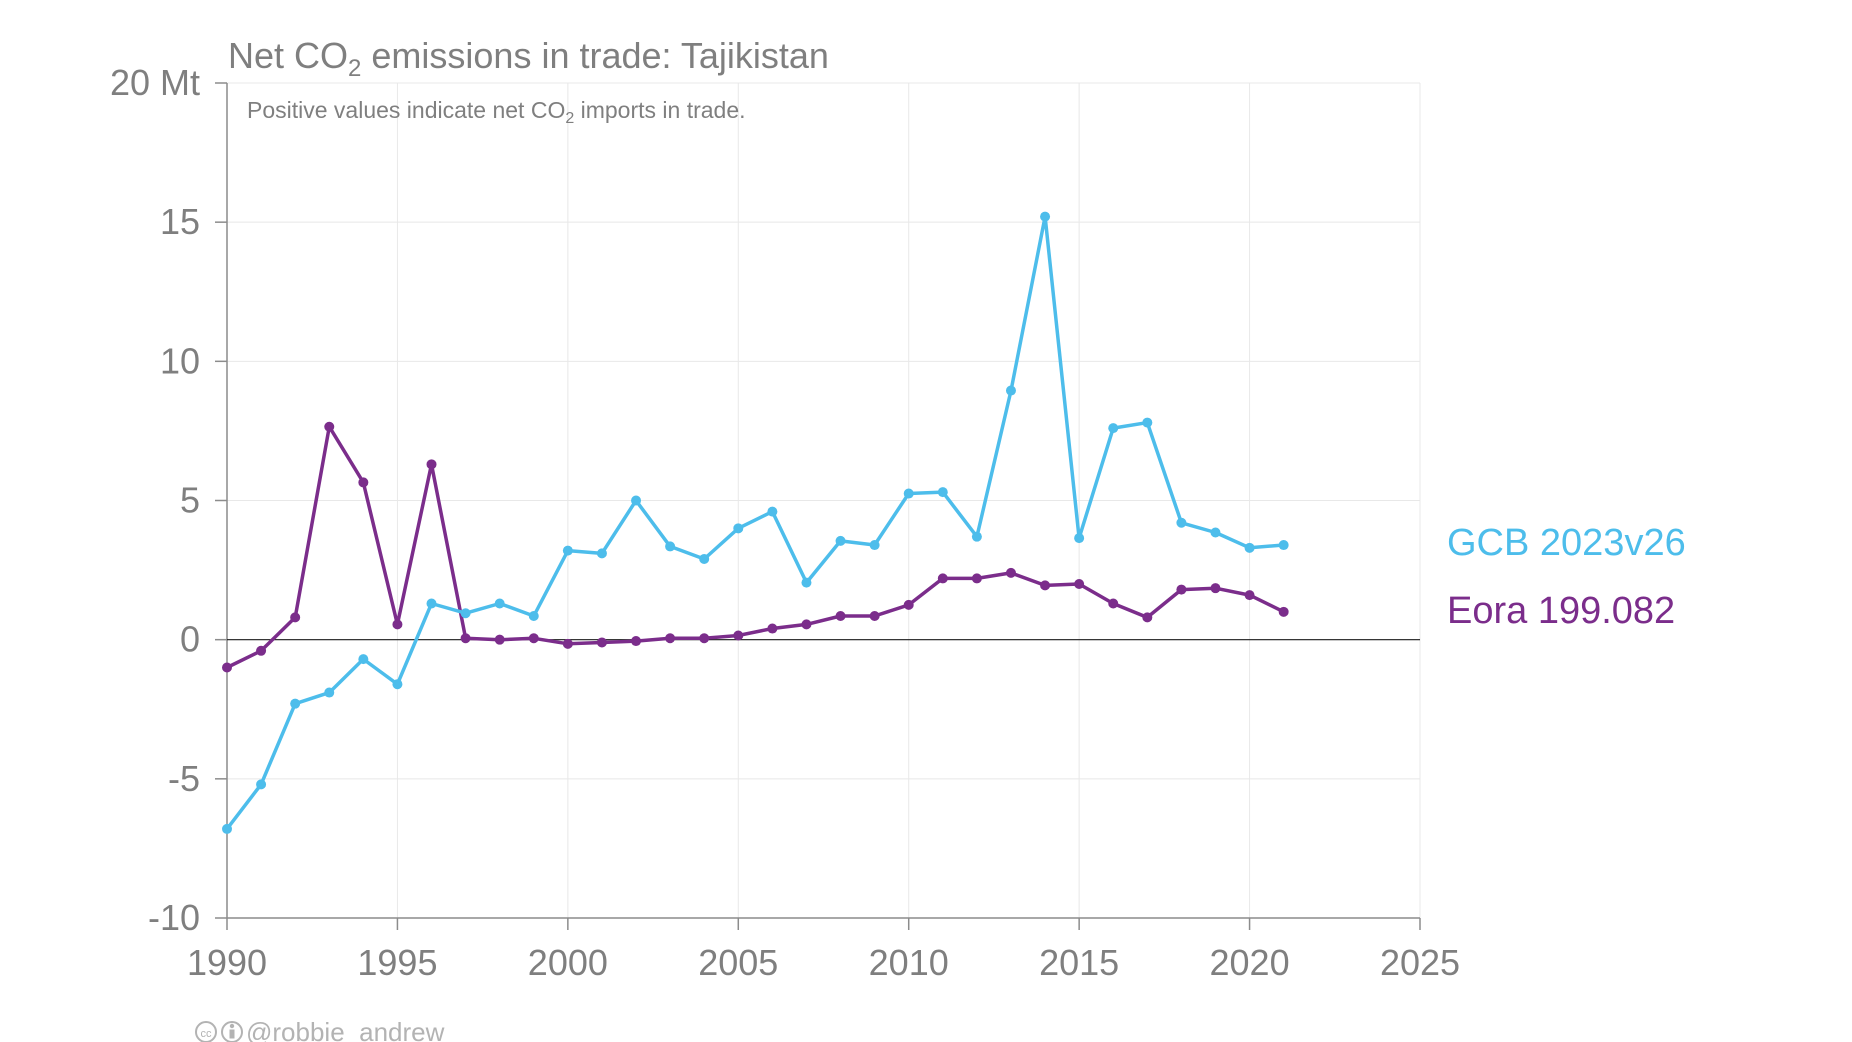  Describe the element at coordinates (1420, 962) in the screenshot. I see `x-tick-label: 2025` at that location.